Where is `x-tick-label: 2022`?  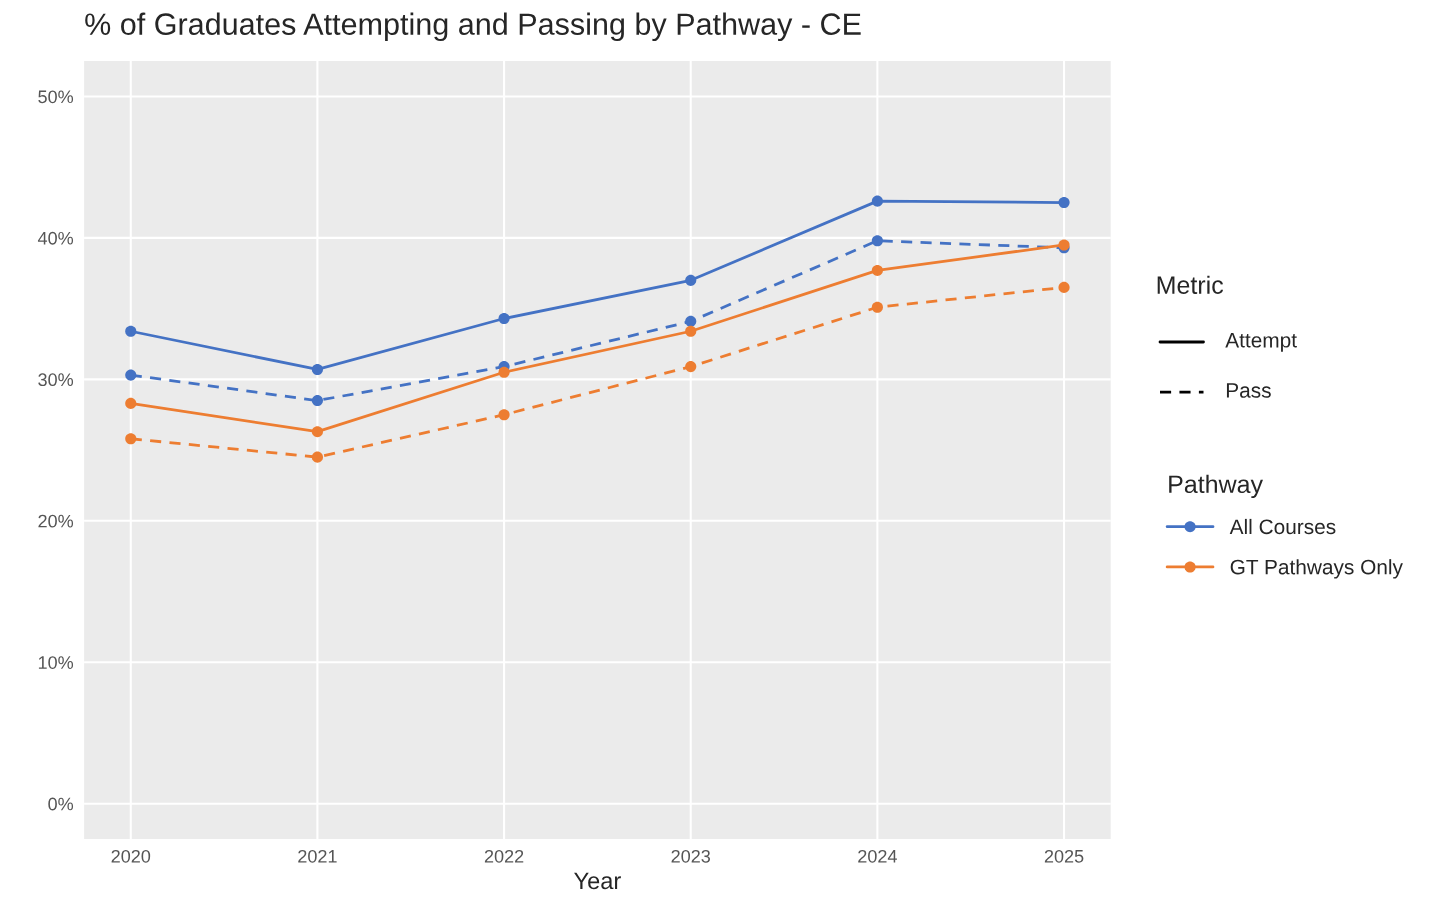 x-tick-label: 2022 is located at coordinates (504, 856).